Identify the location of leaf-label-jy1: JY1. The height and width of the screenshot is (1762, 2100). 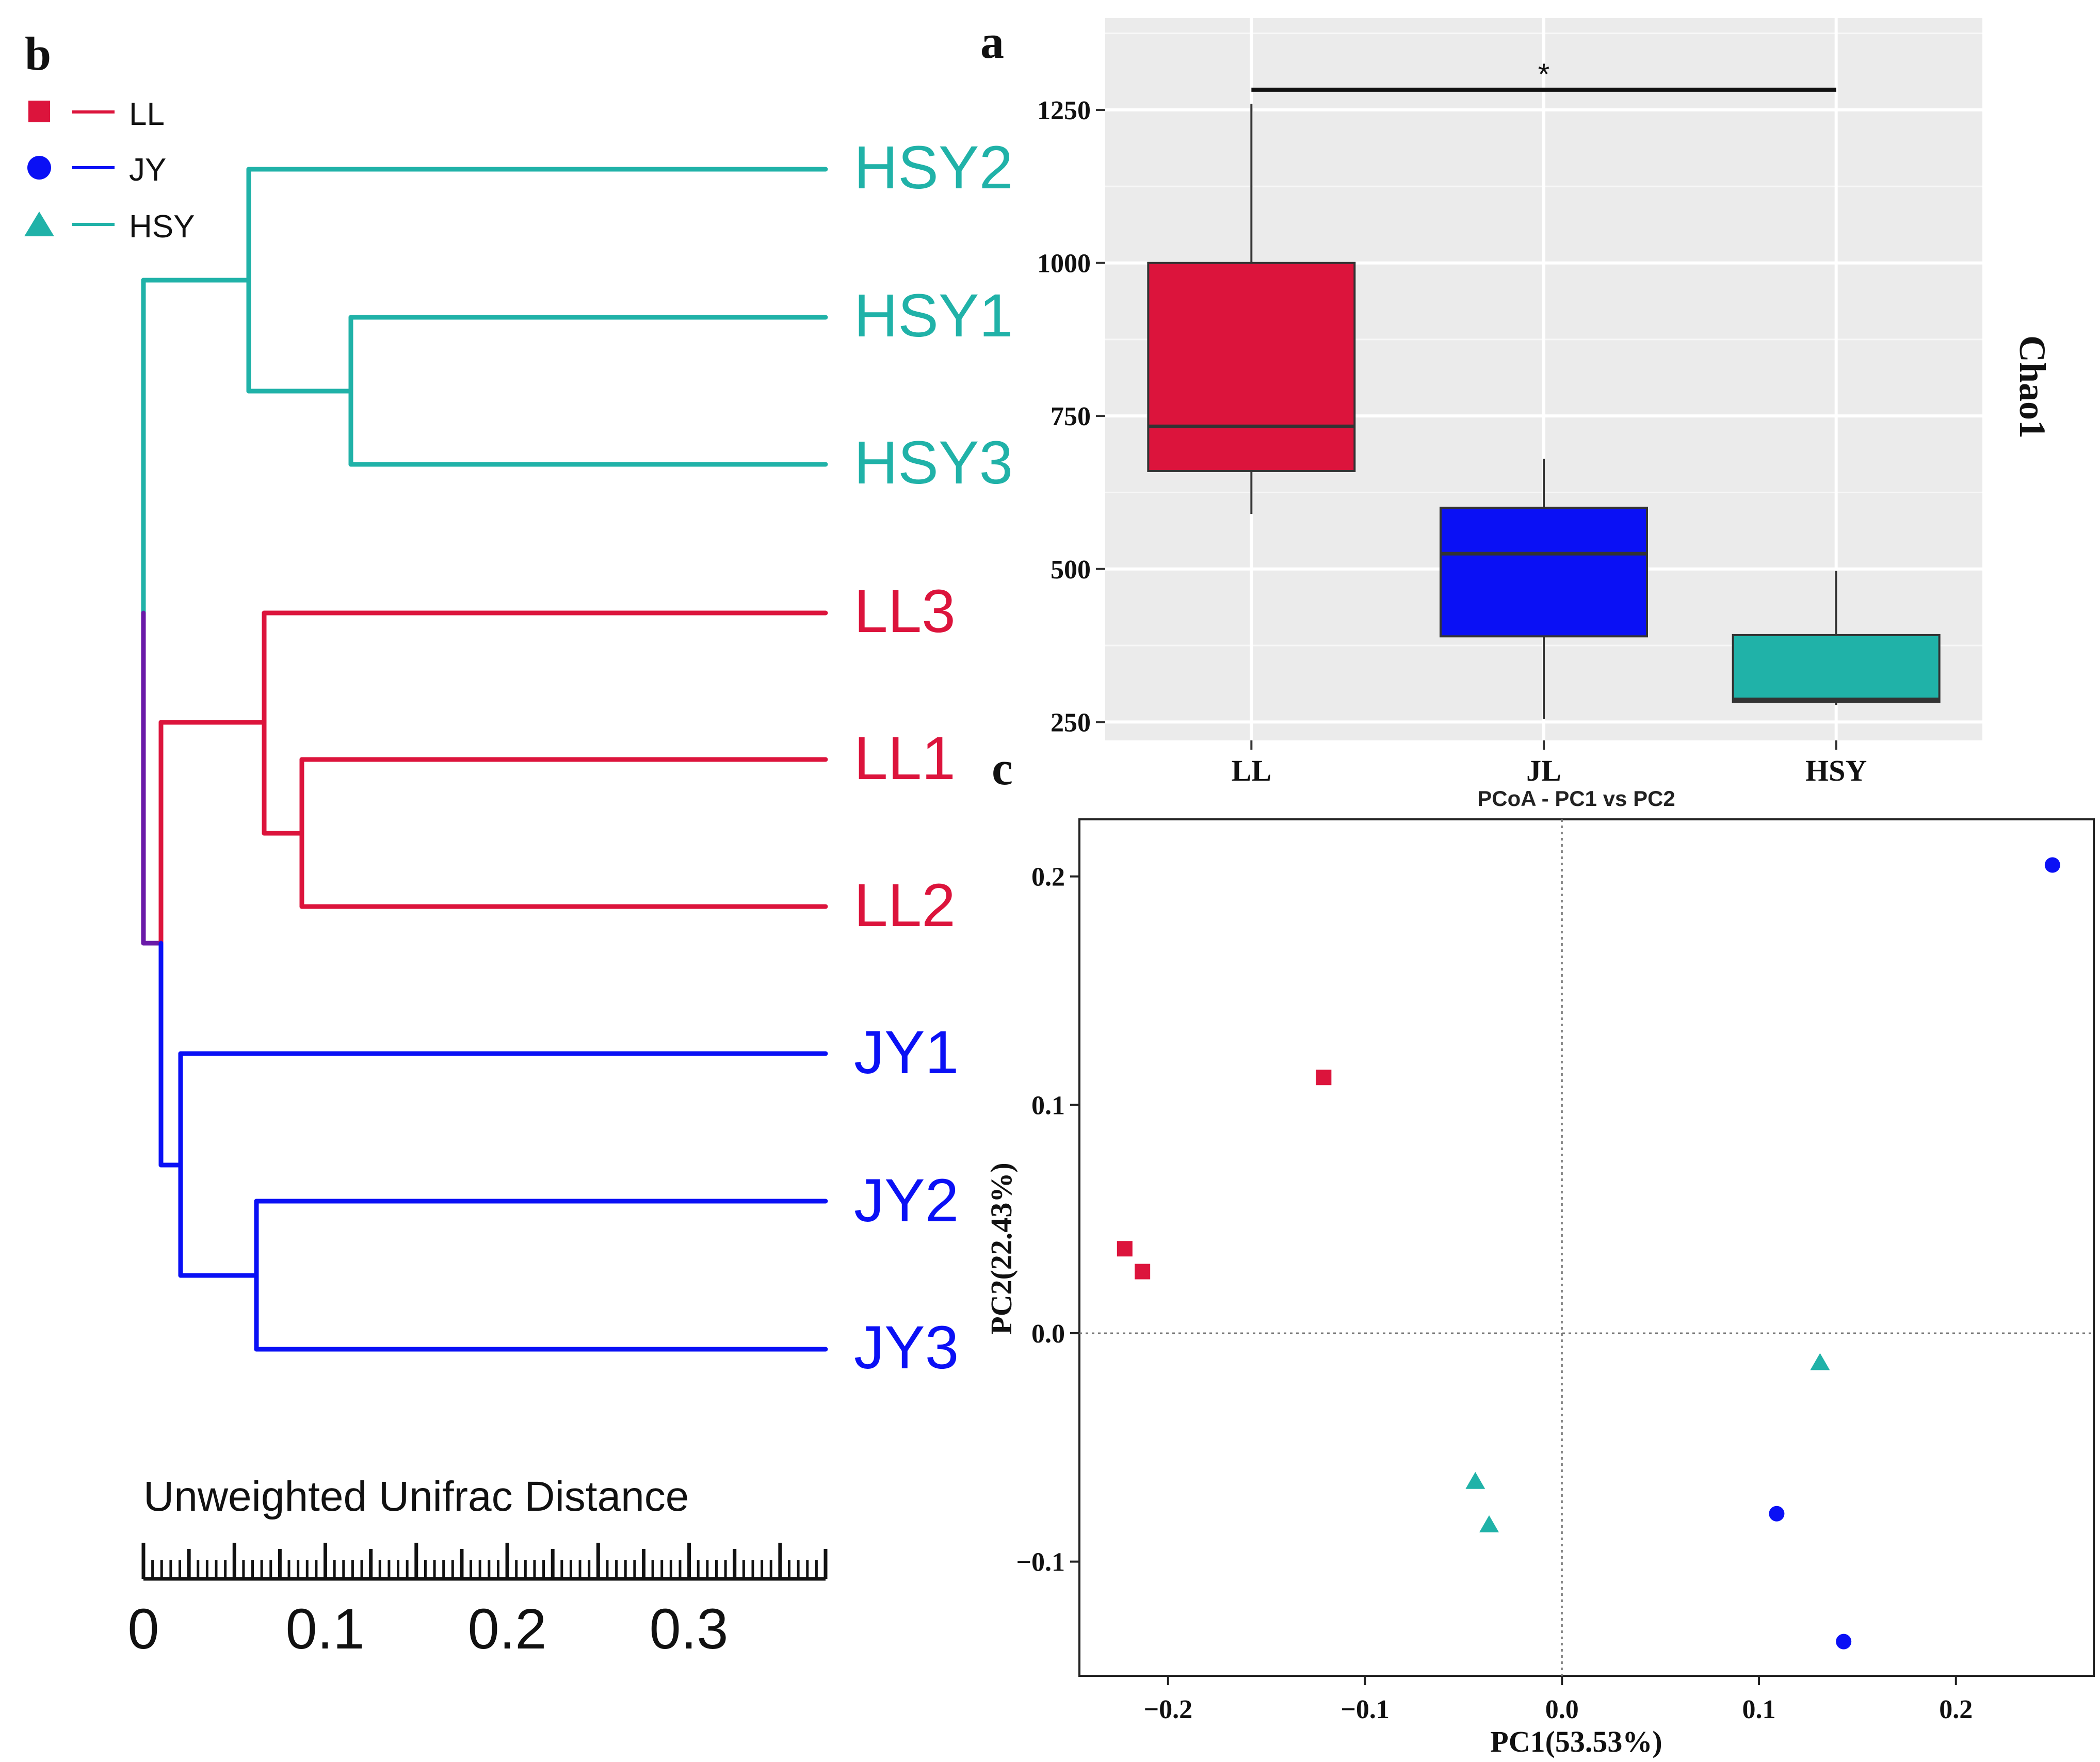
(907, 1053).